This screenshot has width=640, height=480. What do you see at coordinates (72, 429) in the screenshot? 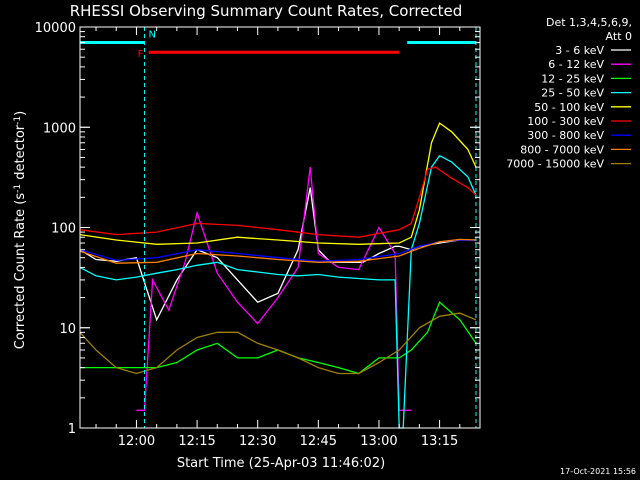
I see `y-tick-label-1: 1` at bounding box center [72, 429].